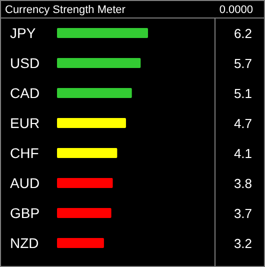 The width and height of the screenshot is (265, 267). What do you see at coordinates (25, 63) in the screenshot?
I see `y-tick-label: USD` at bounding box center [25, 63].